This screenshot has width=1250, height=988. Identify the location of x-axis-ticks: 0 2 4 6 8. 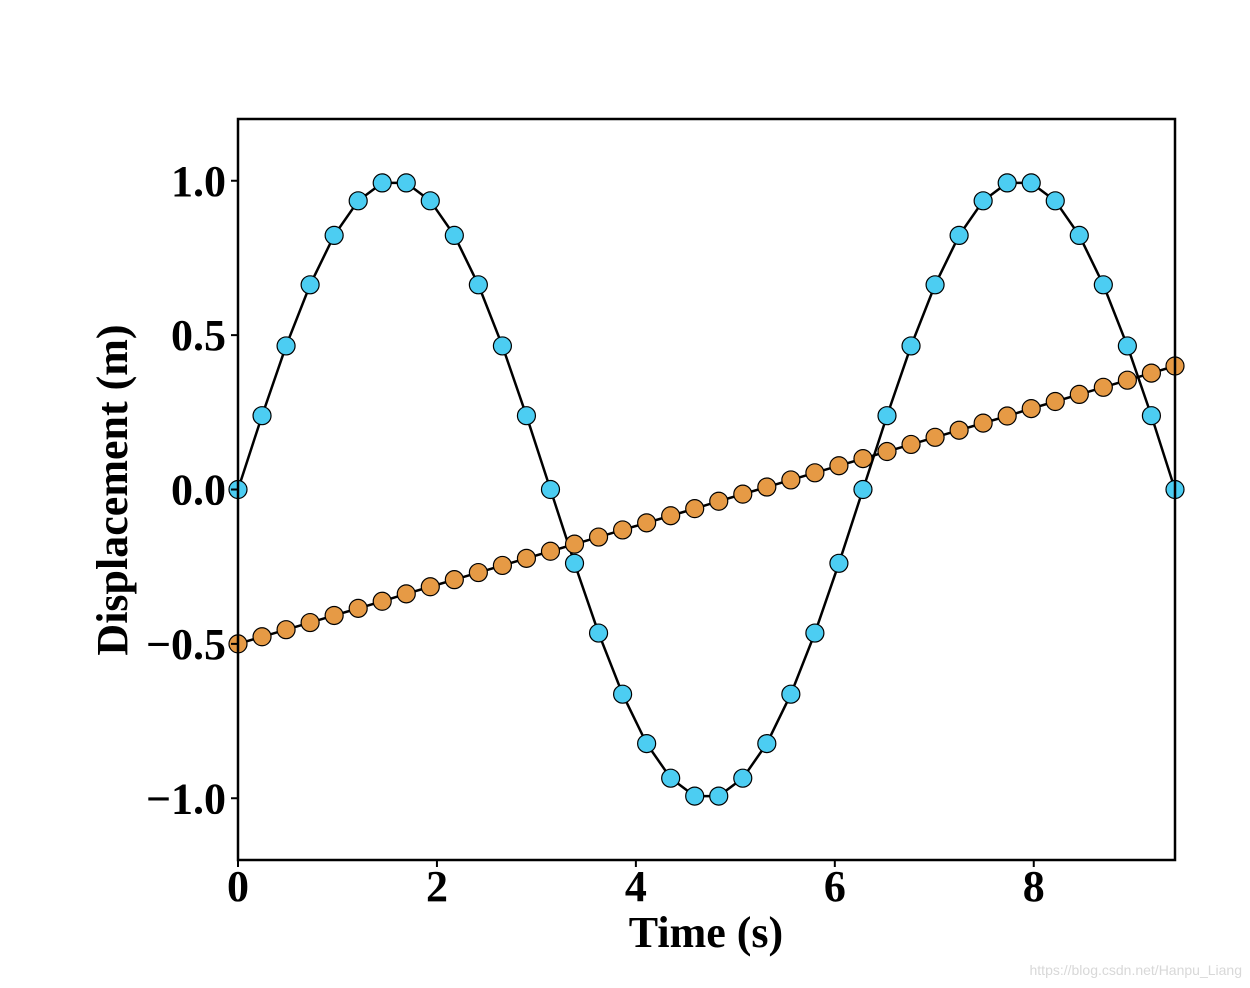
(636, 885).